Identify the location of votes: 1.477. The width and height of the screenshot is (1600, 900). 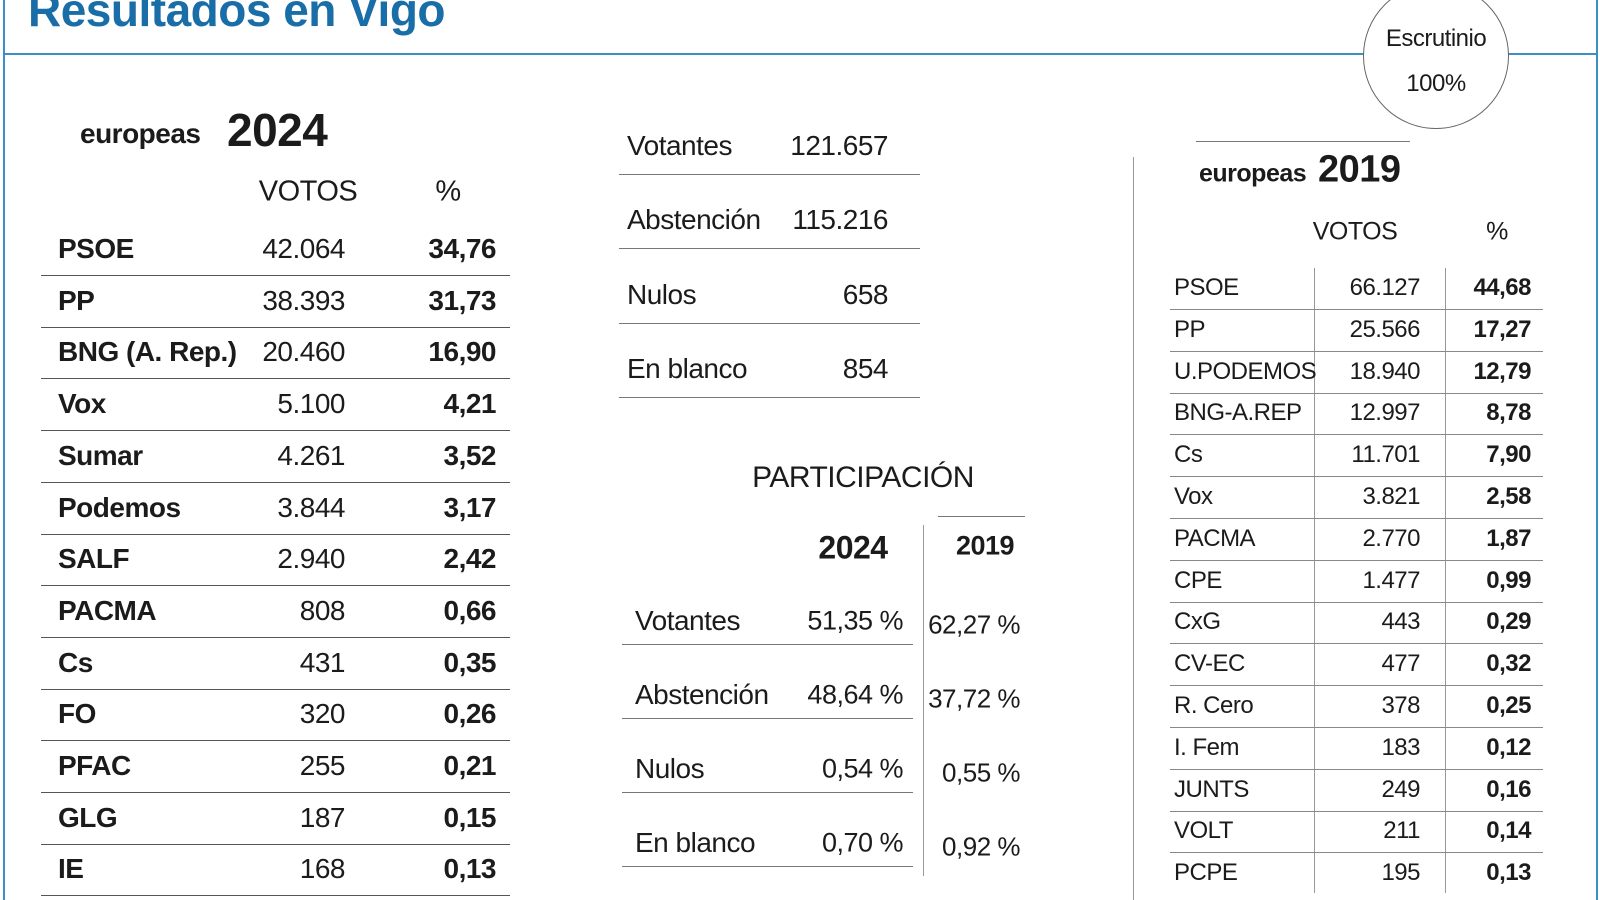
(1391, 580).